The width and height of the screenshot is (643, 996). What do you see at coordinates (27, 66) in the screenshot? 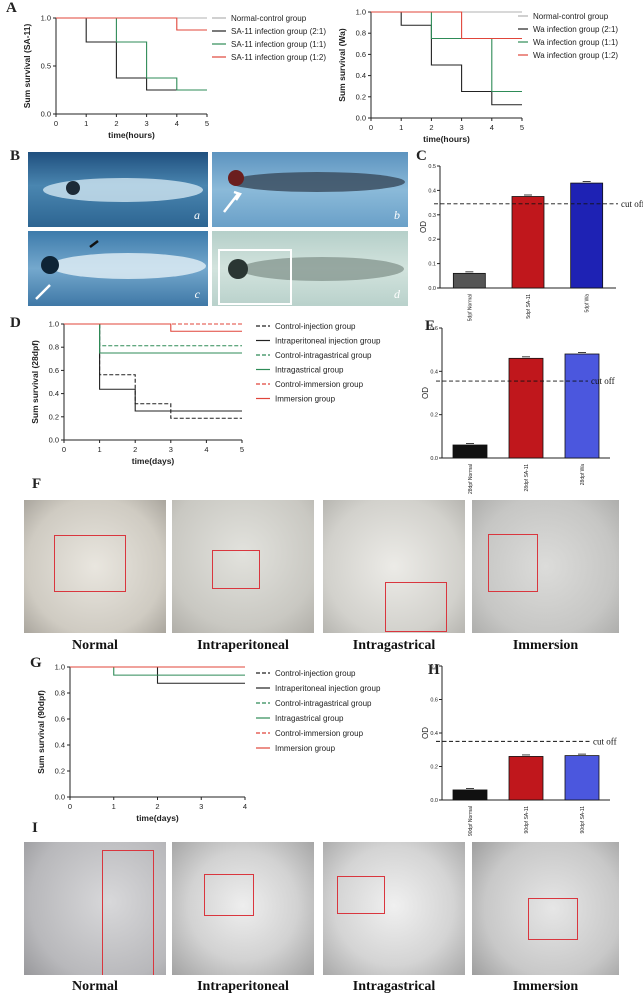
I see `y-axis-title: Sum survival (SA-11)` at bounding box center [27, 66].